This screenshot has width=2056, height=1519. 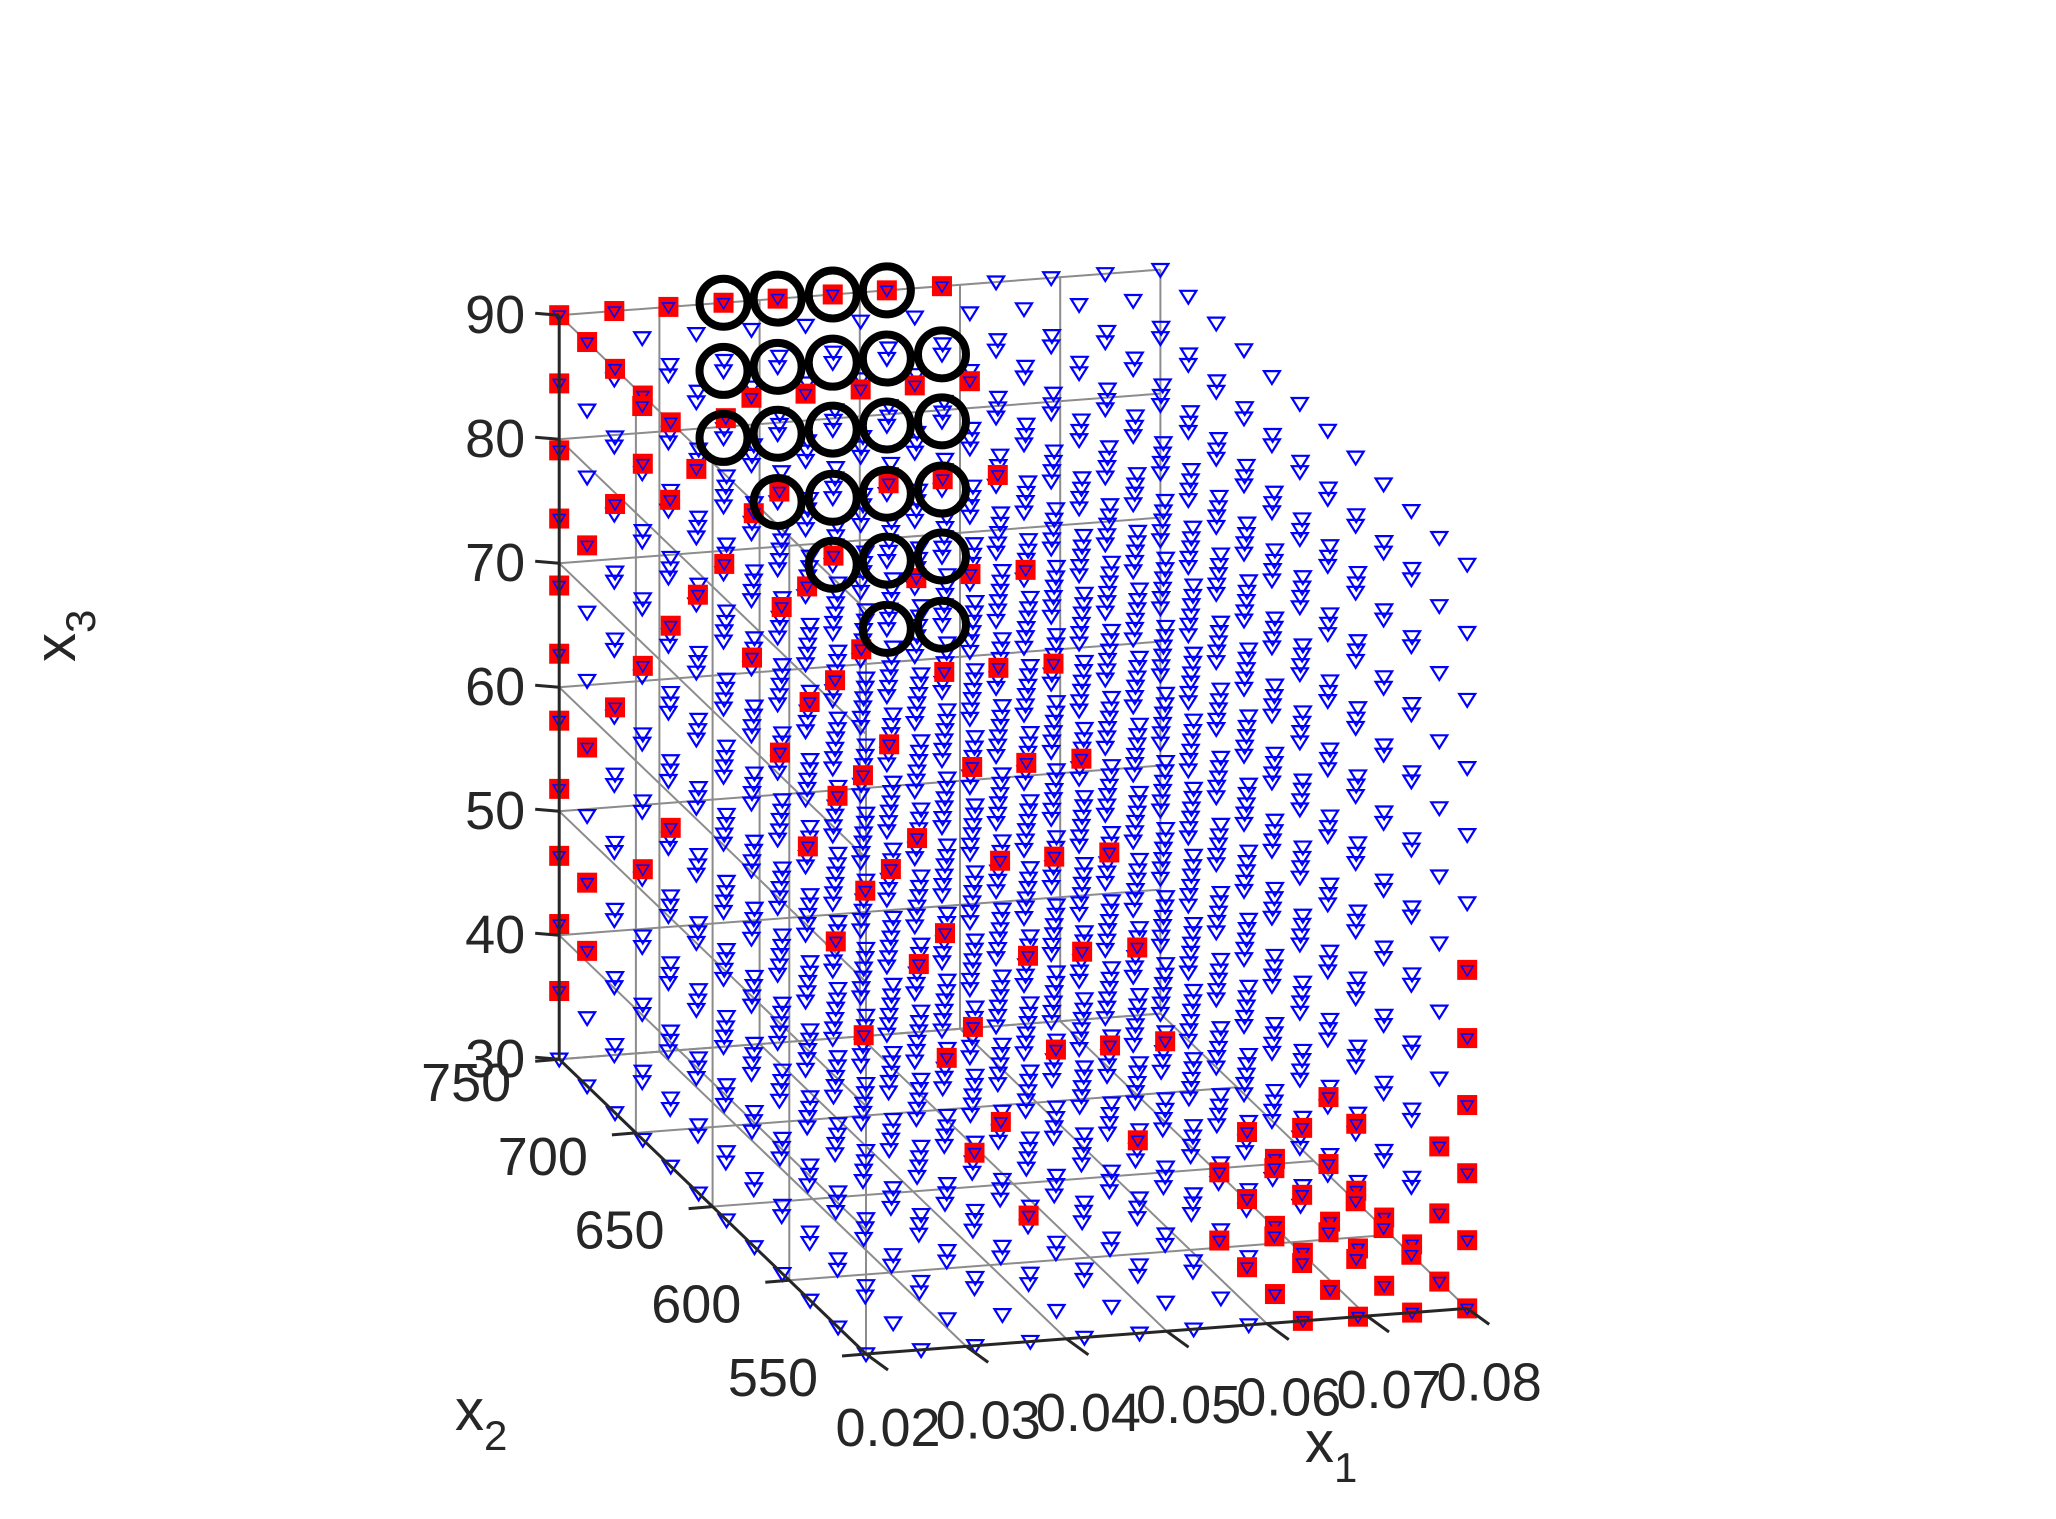 What do you see at coordinates (547, 562) in the screenshot?
I see `x3-tick` at bounding box center [547, 562].